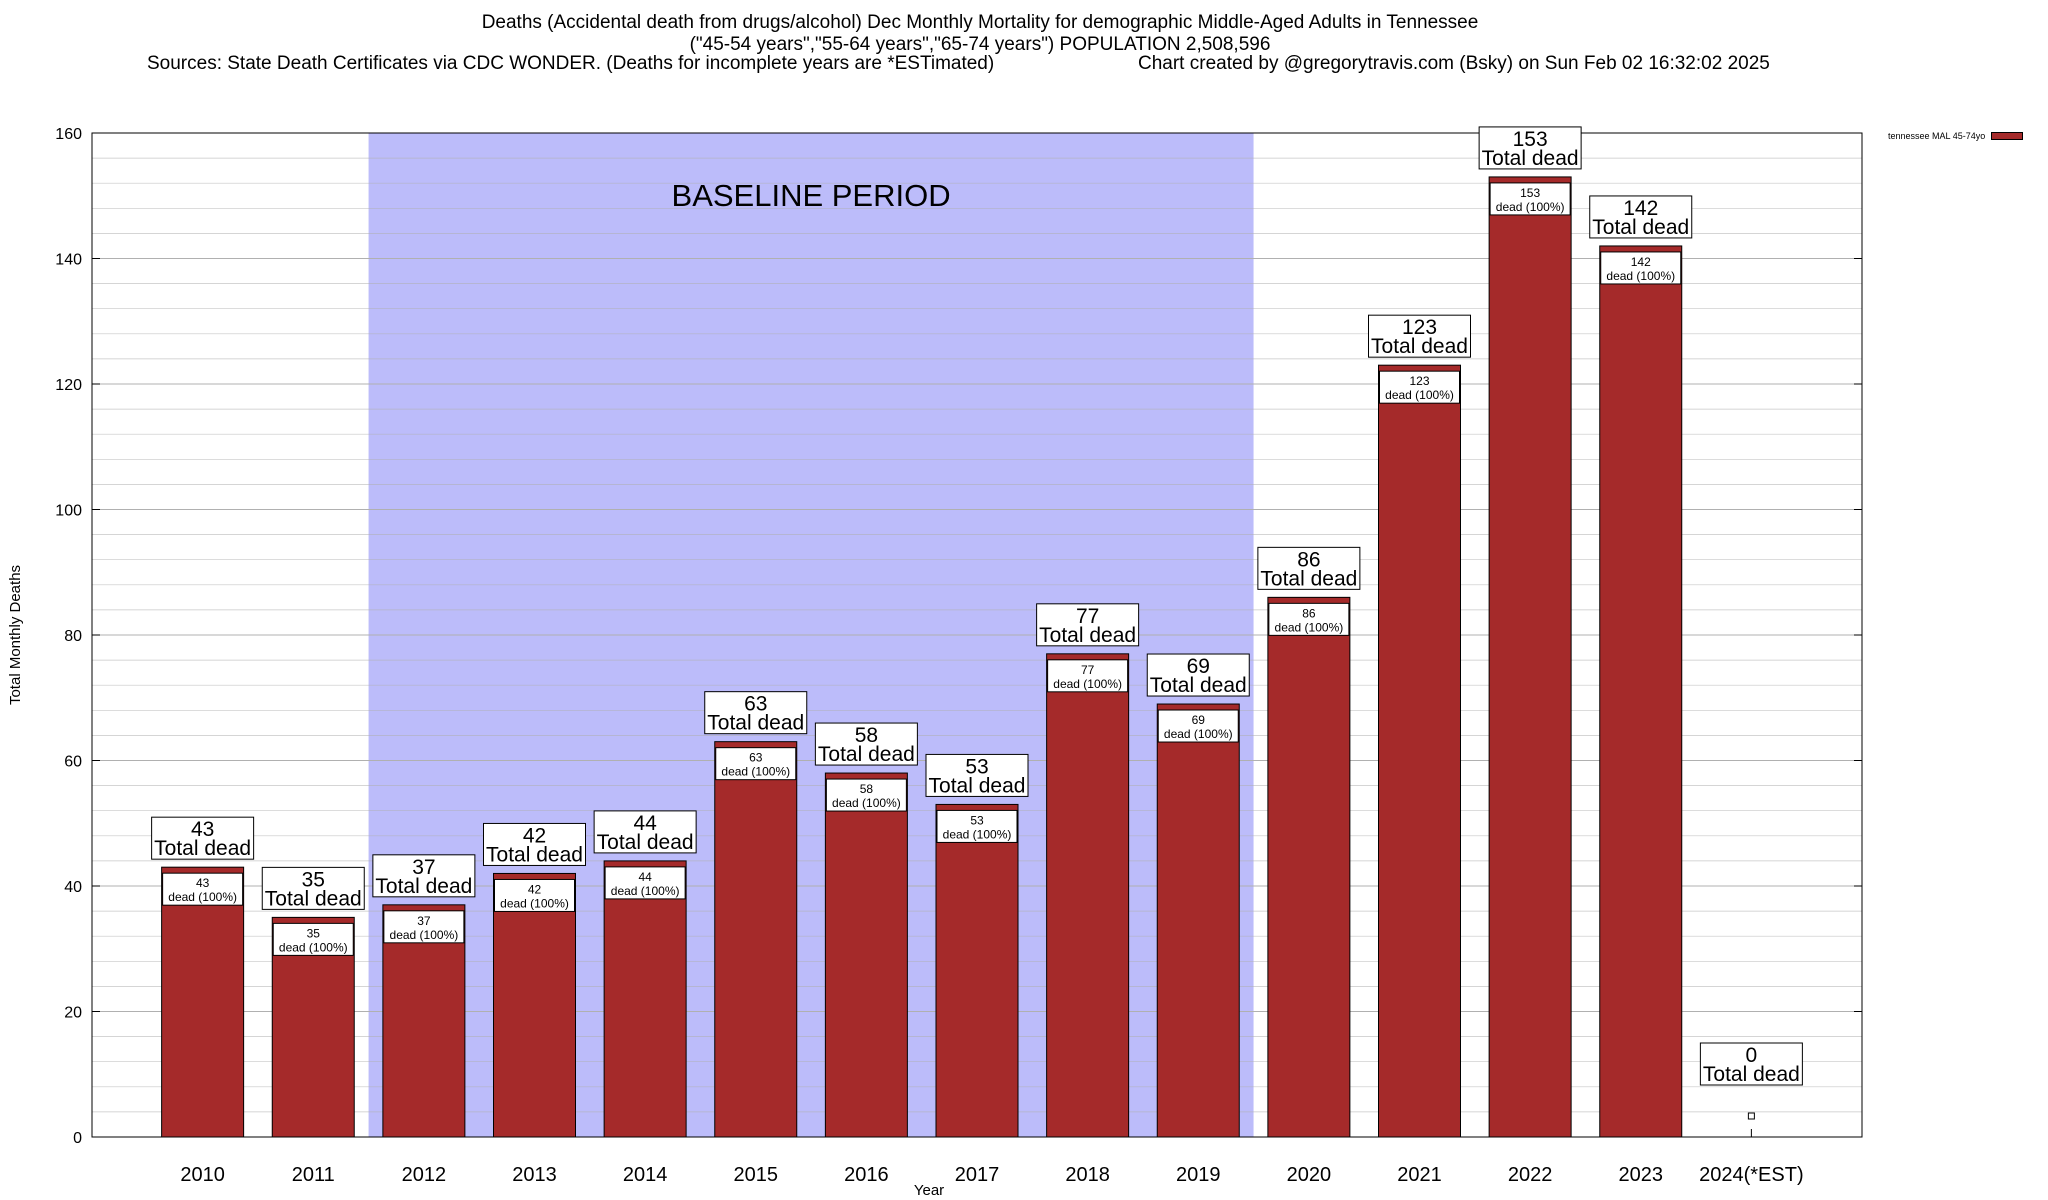 This screenshot has width=2048, height=1200. Describe the element at coordinates (1640, 208) in the screenshot. I see `bar-total-value-label: 142` at that location.